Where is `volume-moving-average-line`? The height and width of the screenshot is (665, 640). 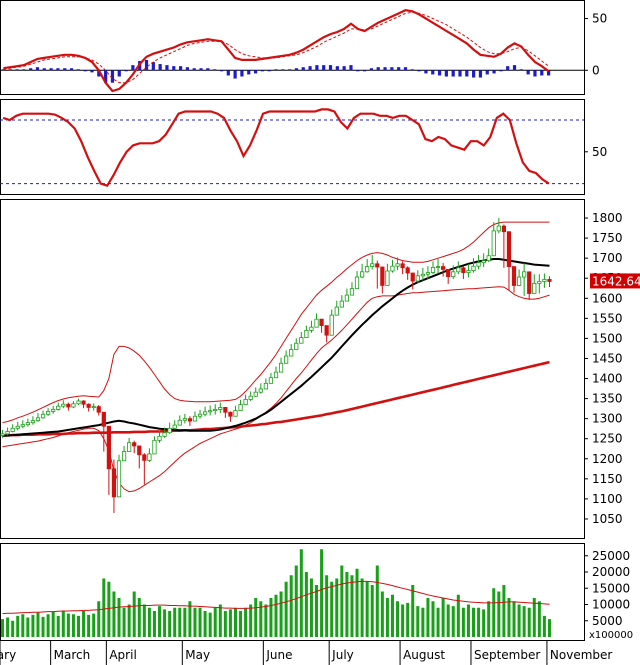
volume-moving-average-line is located at coordinates (276, 597).